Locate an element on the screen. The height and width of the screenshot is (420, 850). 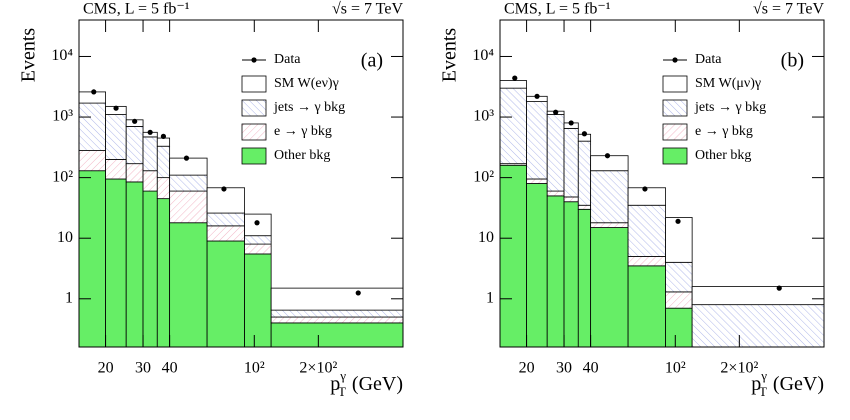
x-axis-label-part: p is located at coordinates (335, 384).